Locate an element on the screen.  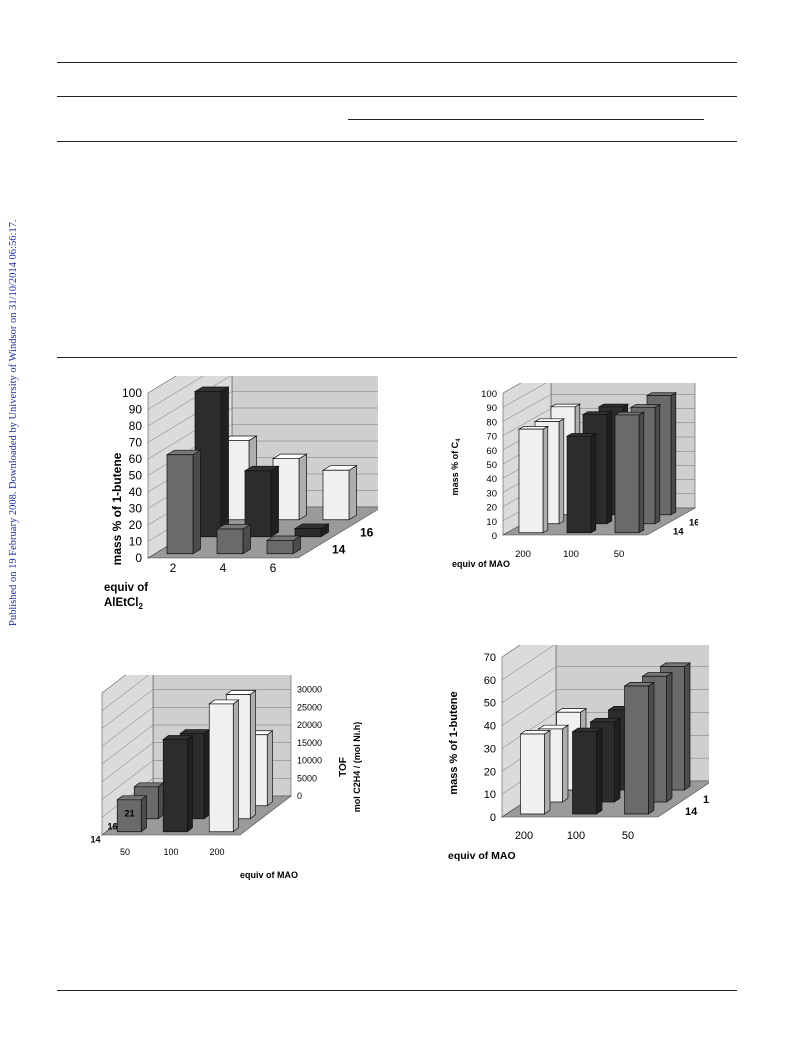
y-axis-label: TOF is located at coordinates (343, 767).